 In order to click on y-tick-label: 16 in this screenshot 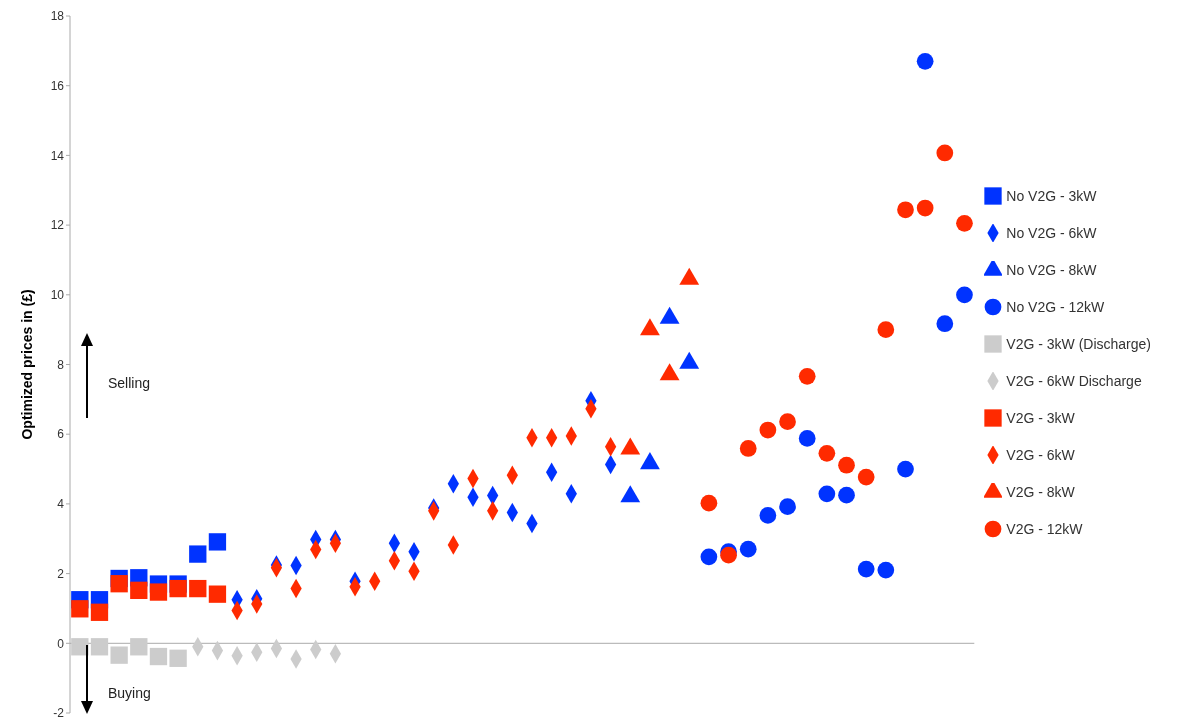, I will do `click(57, 85)`.